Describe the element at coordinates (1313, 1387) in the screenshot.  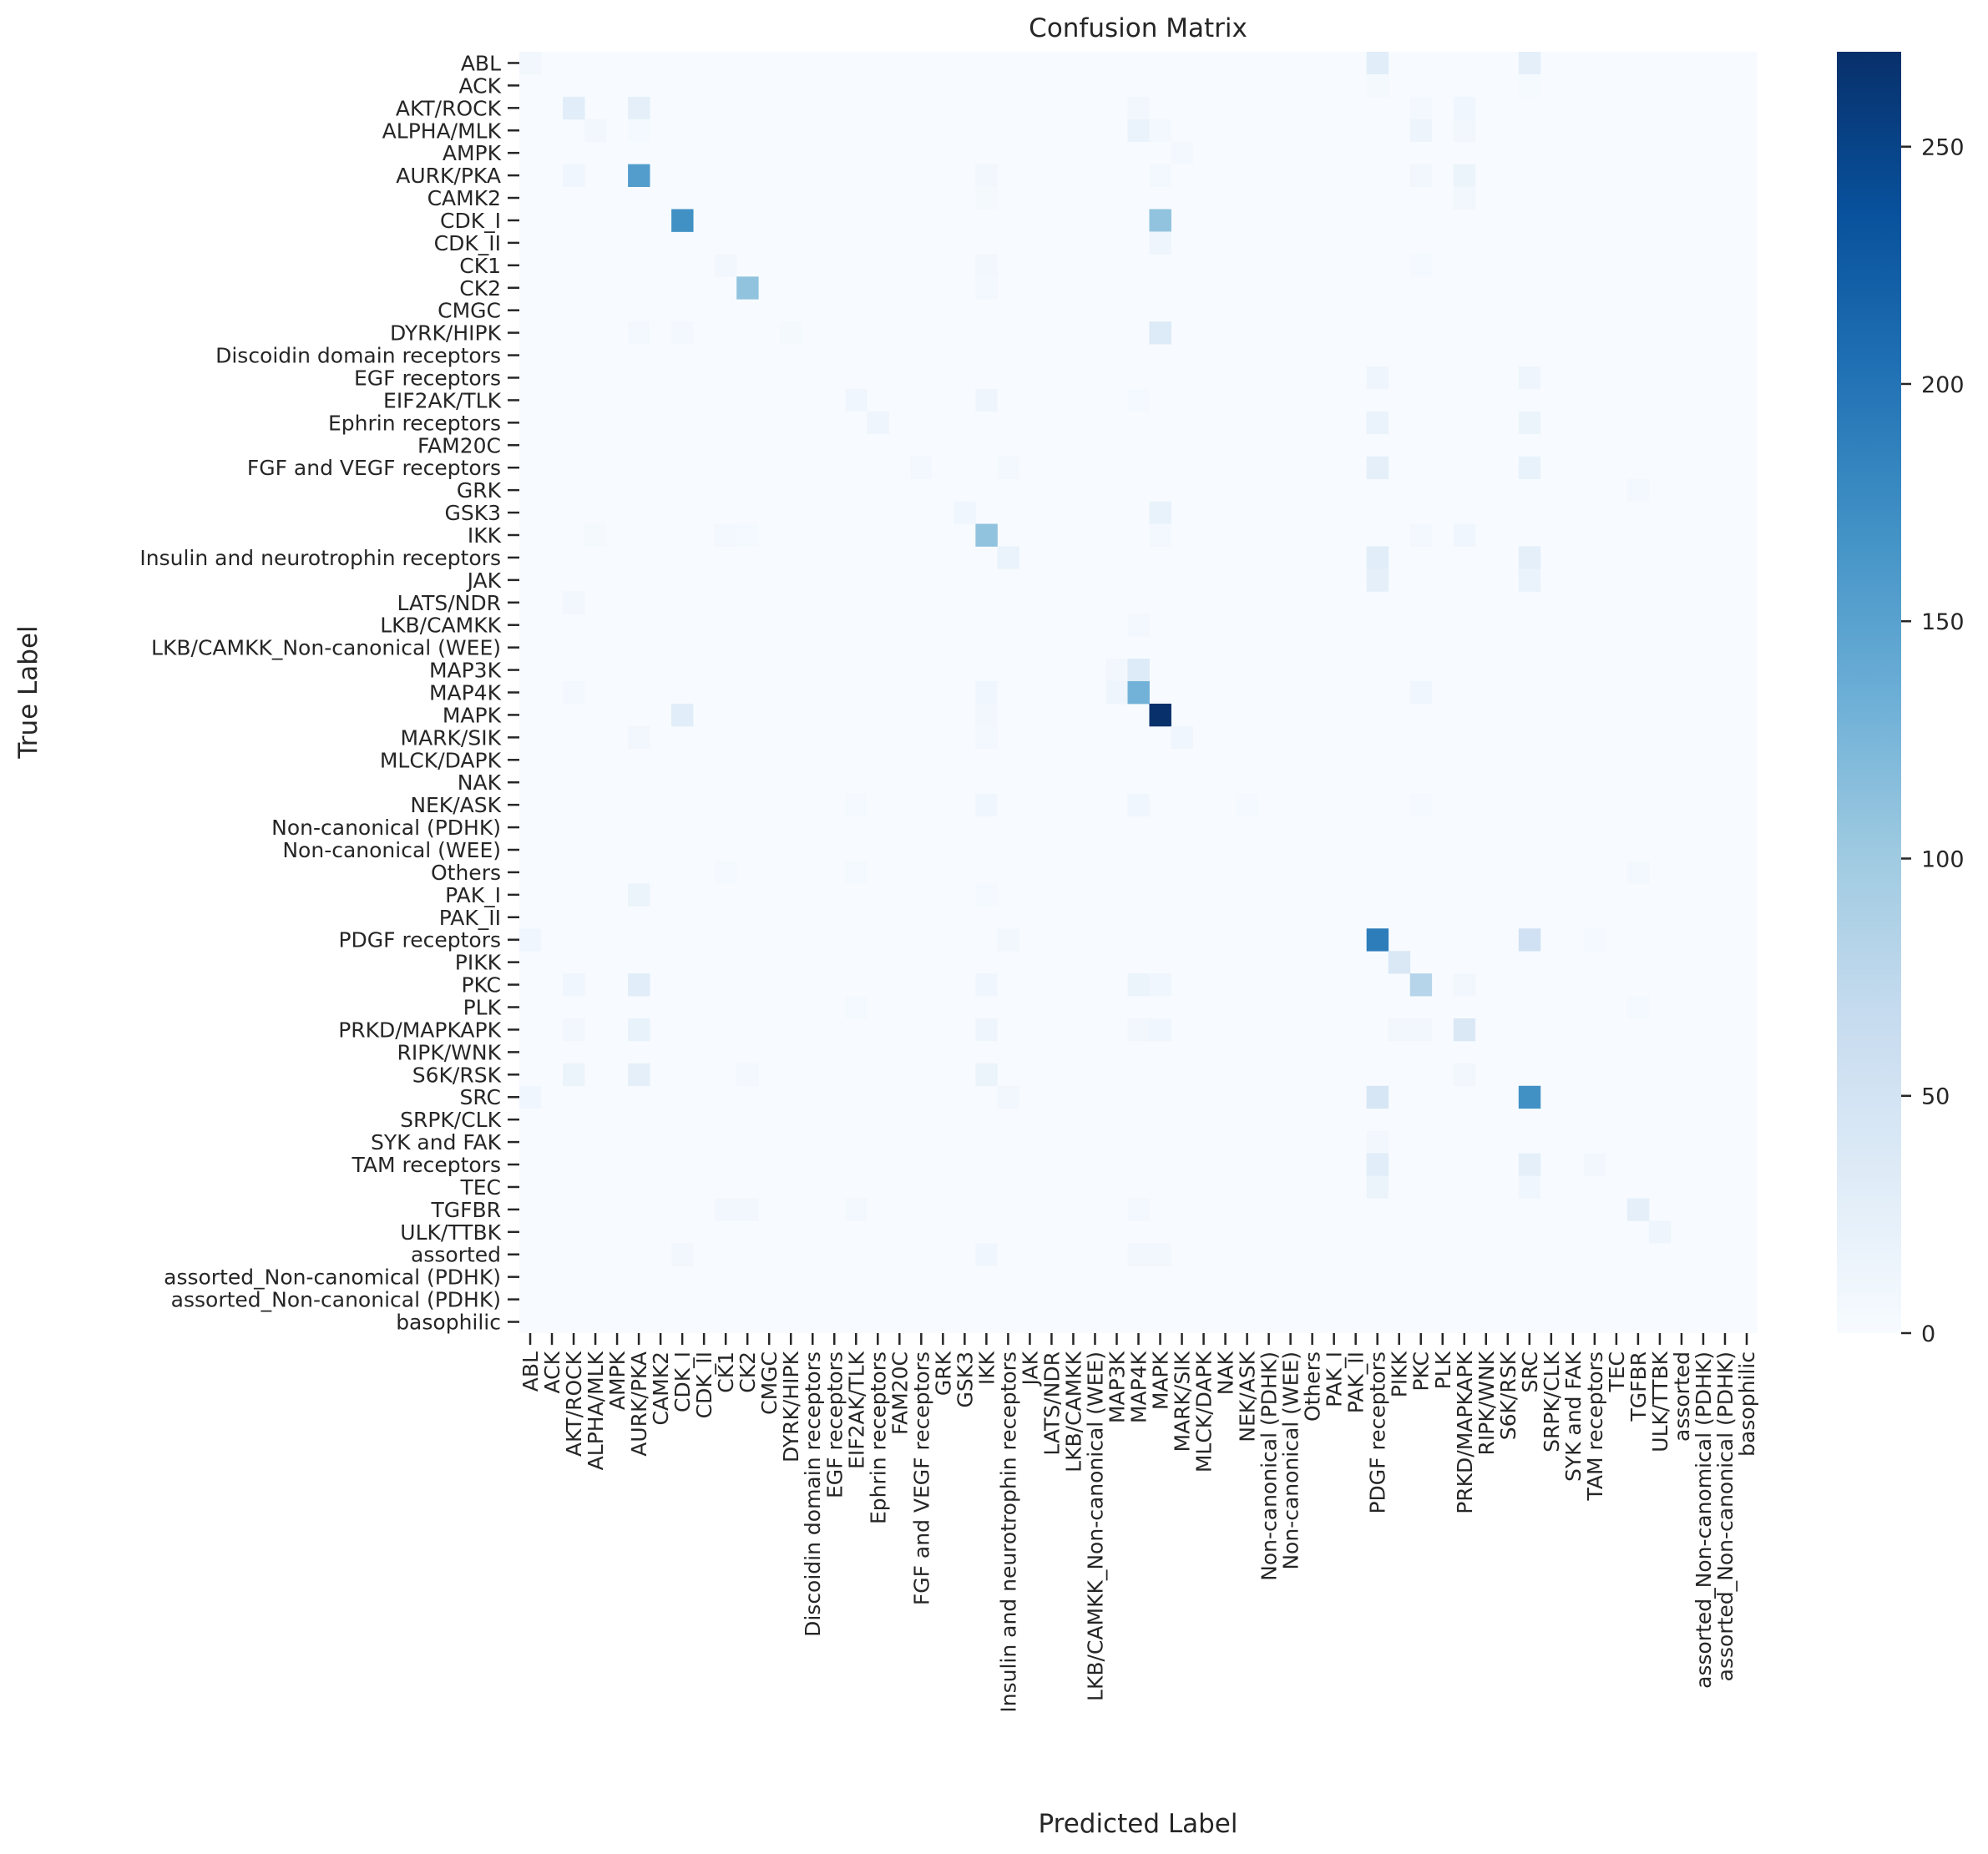
I see `x-tick-label: Others` at that location.